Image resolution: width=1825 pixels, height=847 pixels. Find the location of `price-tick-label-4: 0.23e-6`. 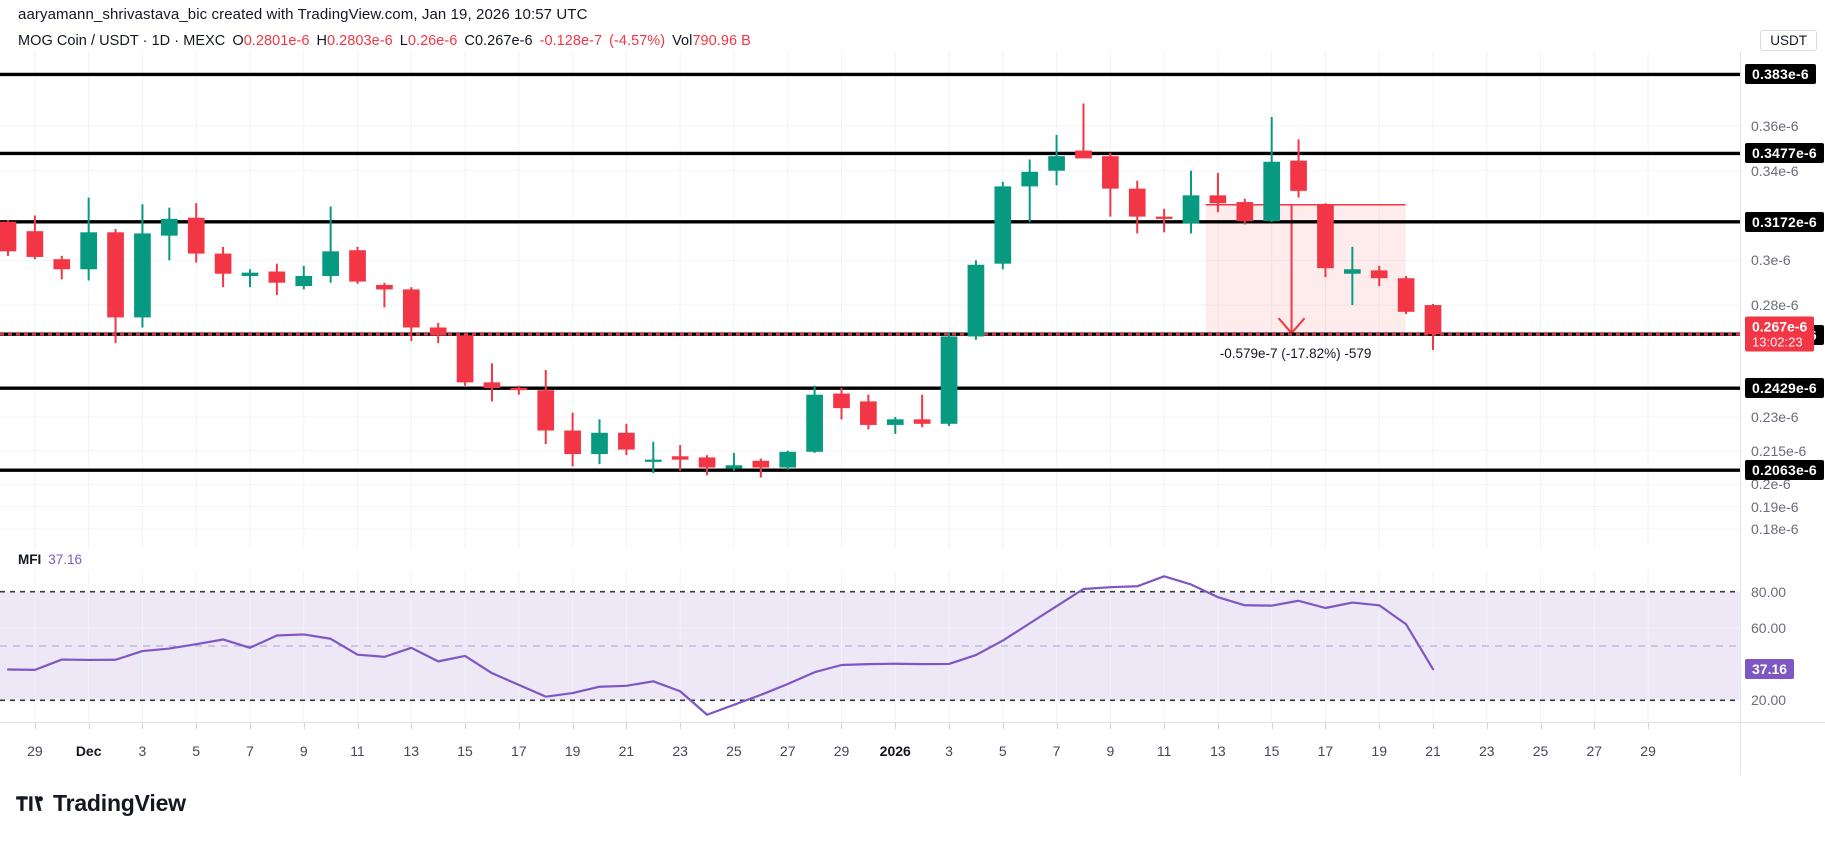

price-tick-label-4: 0.23e-6 is located at coordinates (1775, 417).